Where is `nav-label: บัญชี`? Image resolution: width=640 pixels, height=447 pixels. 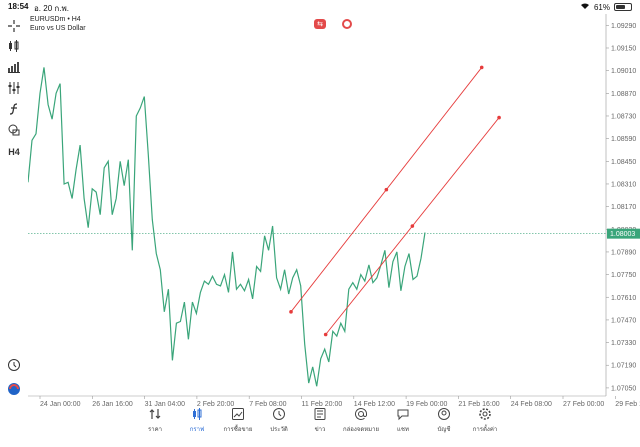 nav-label: บัญชี is located at coordinates (444, 430).